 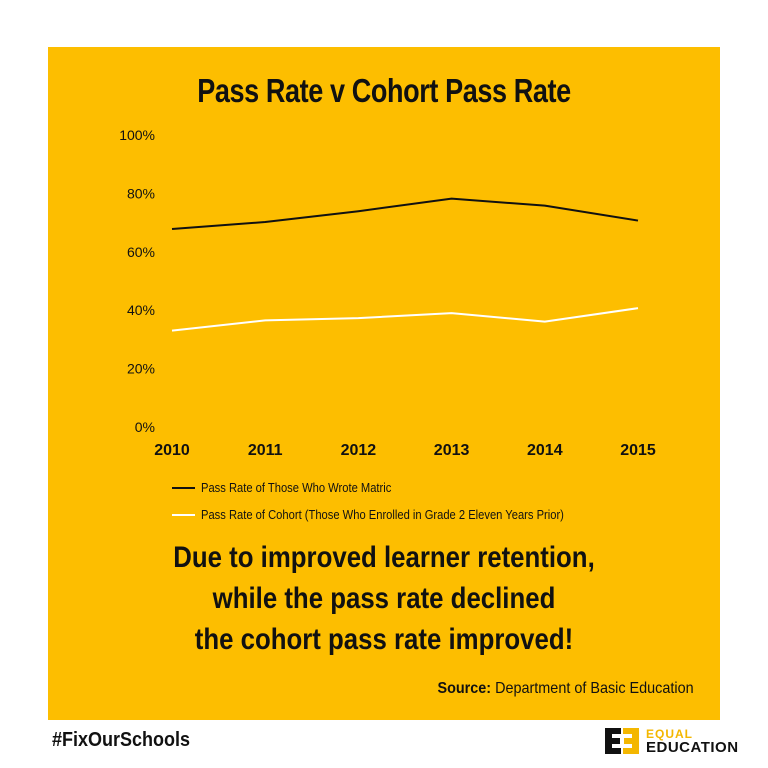 I want to click on source-note: Source: Department of Basic Education, so click(x=566, y=689).